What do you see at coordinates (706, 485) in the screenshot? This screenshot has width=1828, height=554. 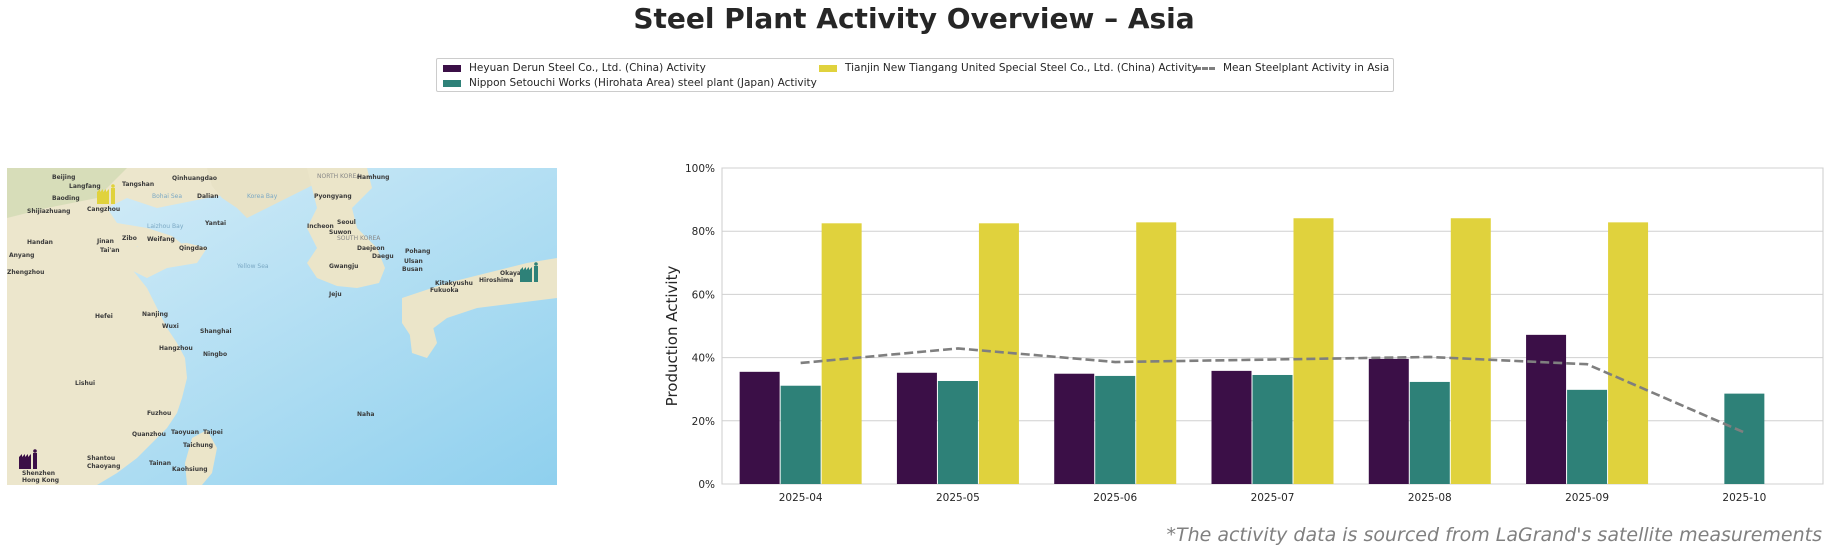 I see `y-tick-label: 0%` at bounding box center [706, 485].